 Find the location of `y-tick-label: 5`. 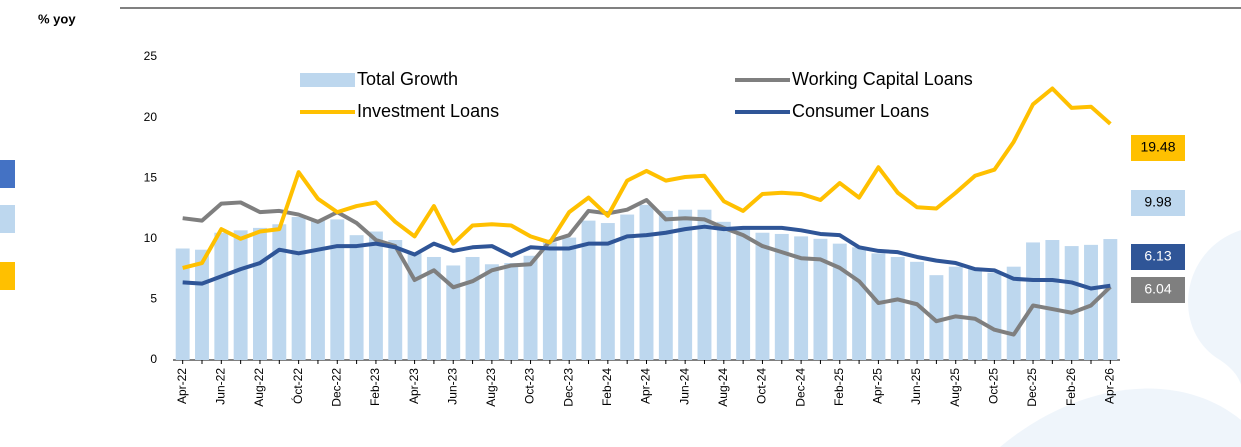

y-tick-label: 5 is located at coordinates (153, 299).